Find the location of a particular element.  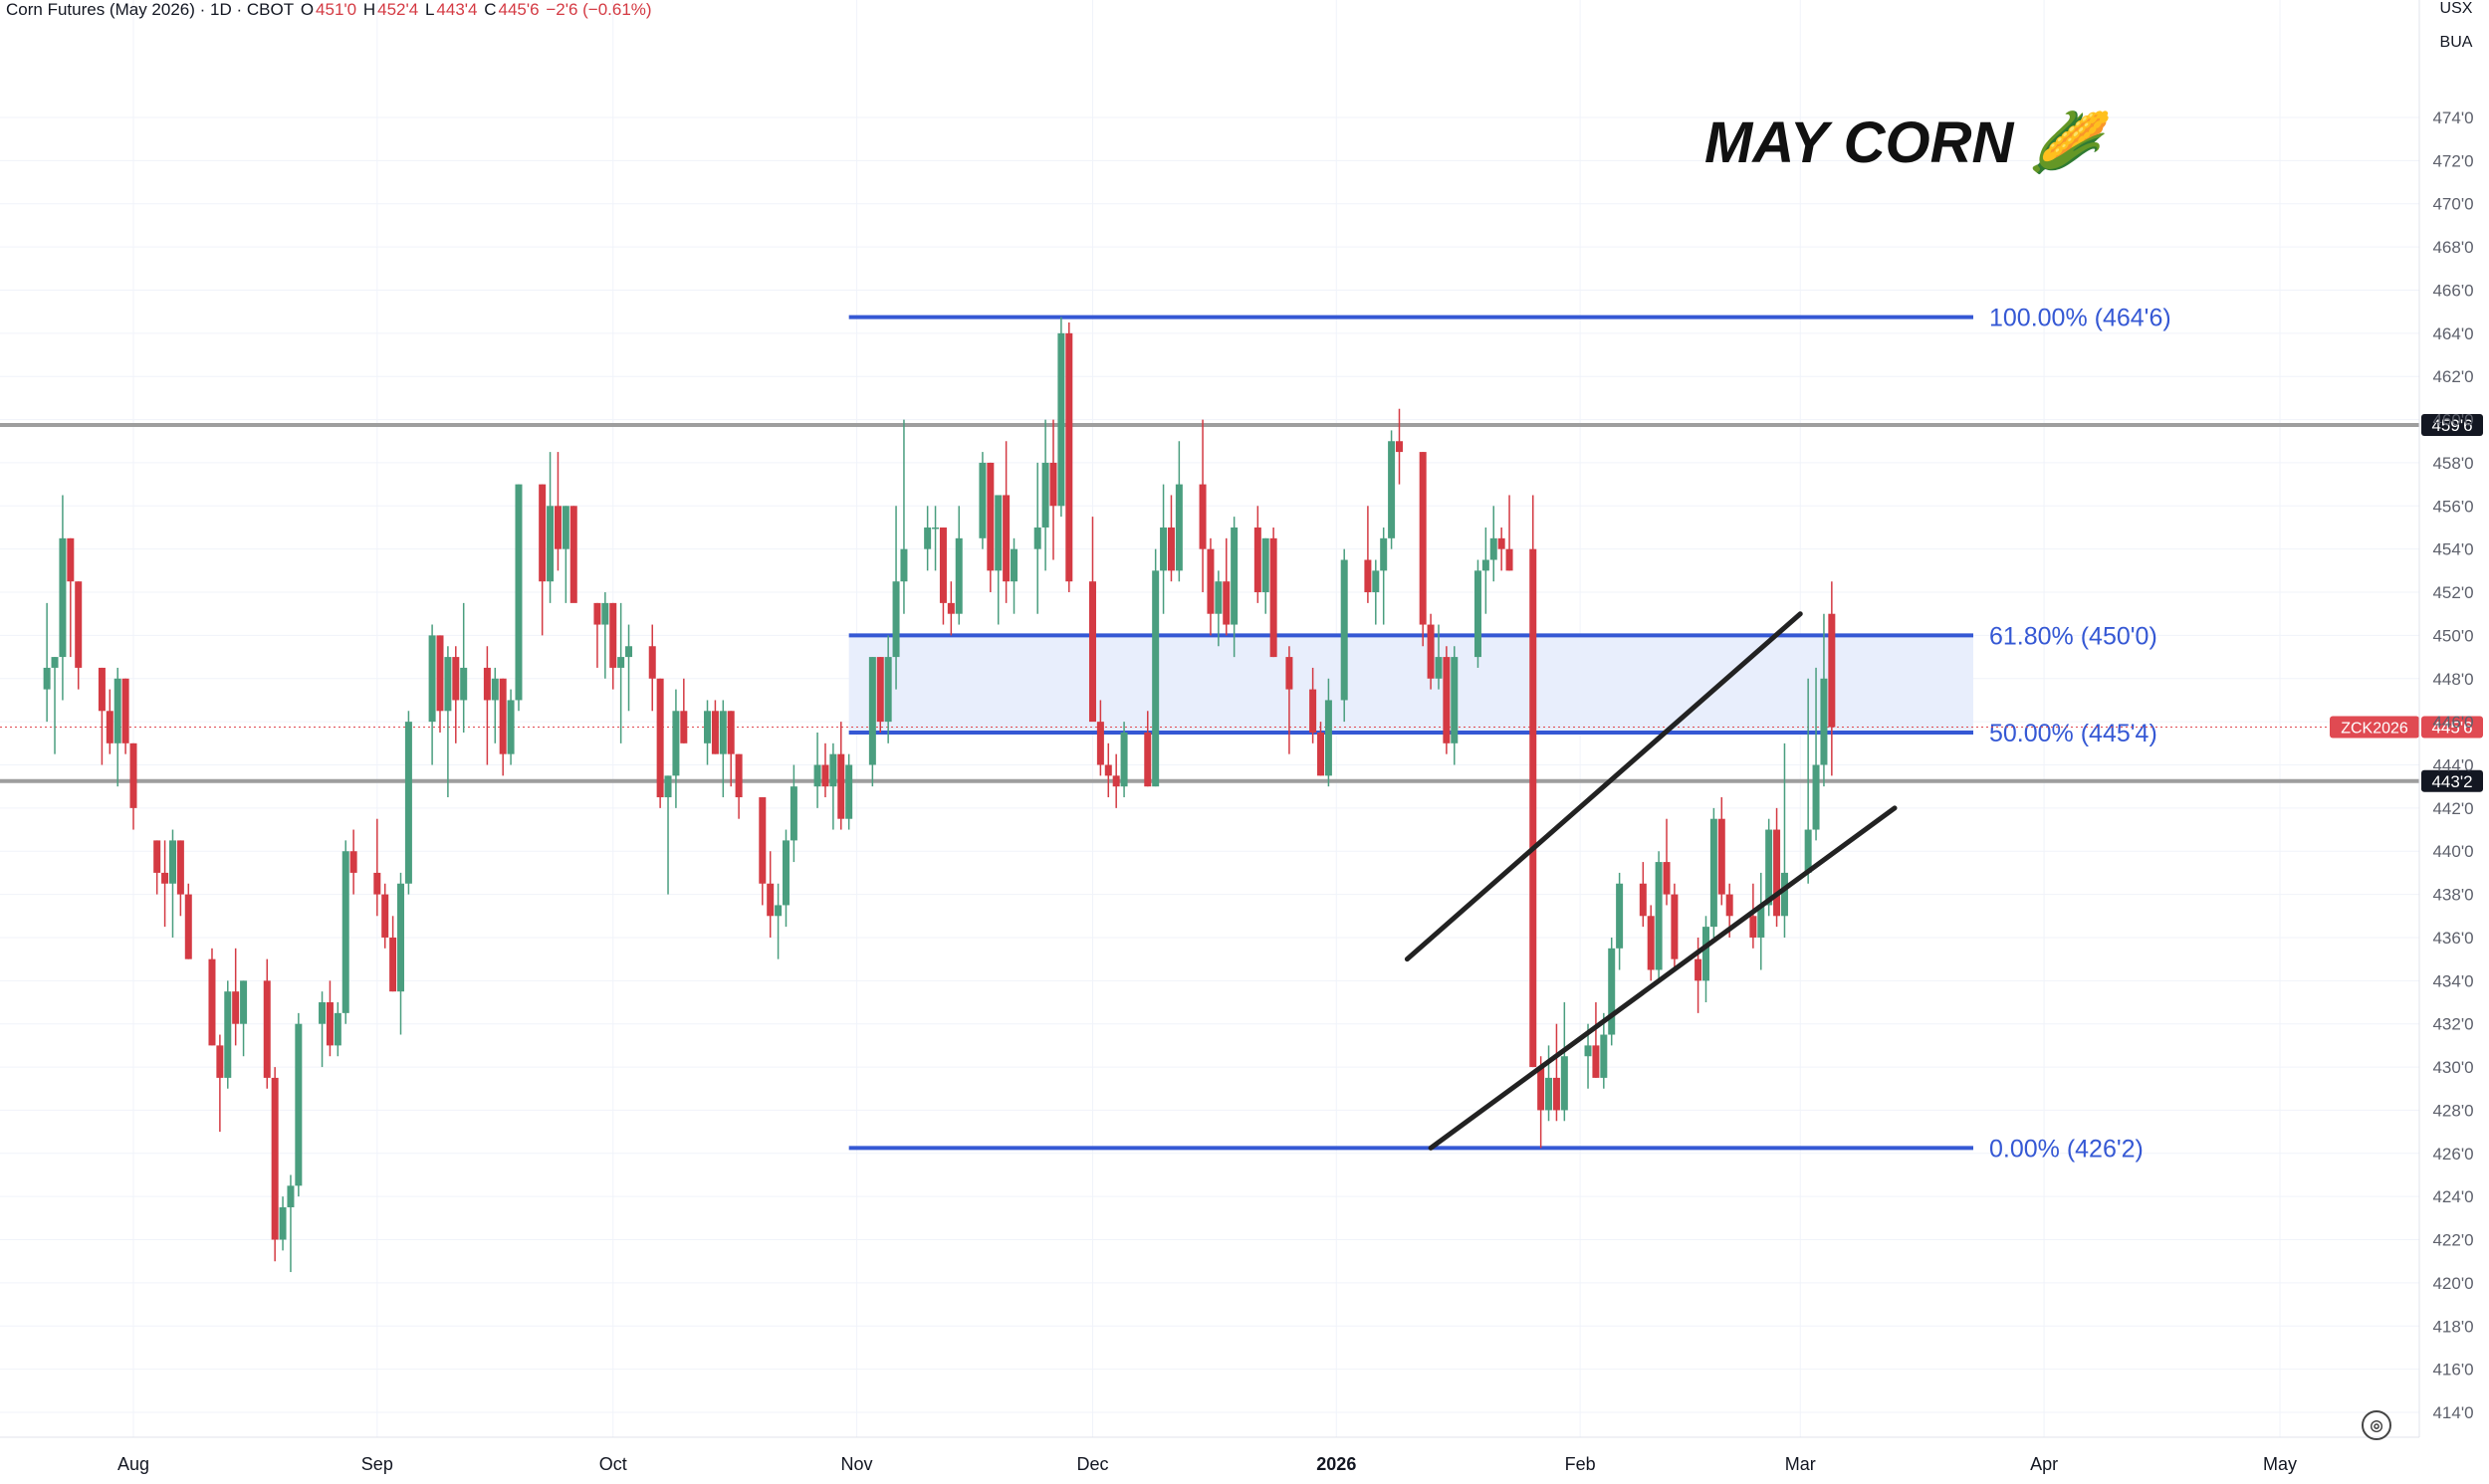

price-tick-label: 416'0 is located at coordinates (2452, 1370).